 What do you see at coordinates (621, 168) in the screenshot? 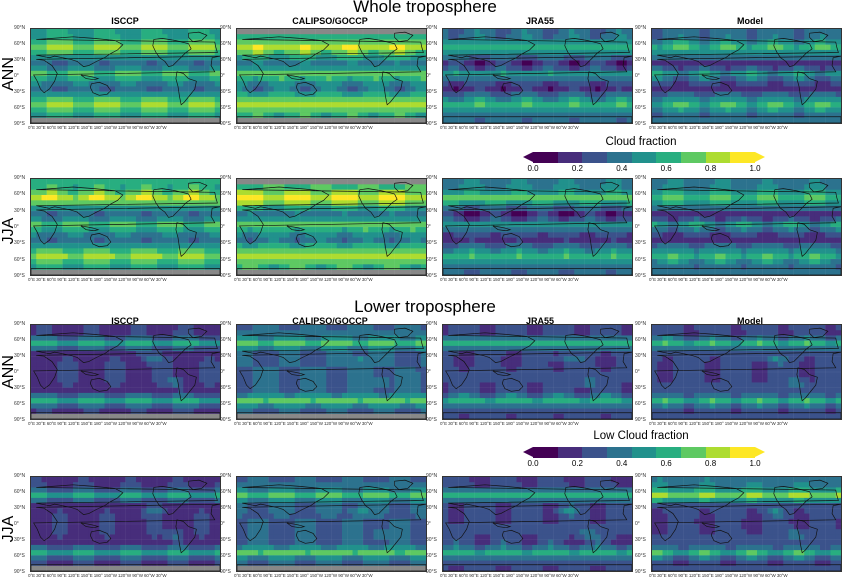
I see `colorbar-tick-label: 0.4` at bounding box center [621, 168].